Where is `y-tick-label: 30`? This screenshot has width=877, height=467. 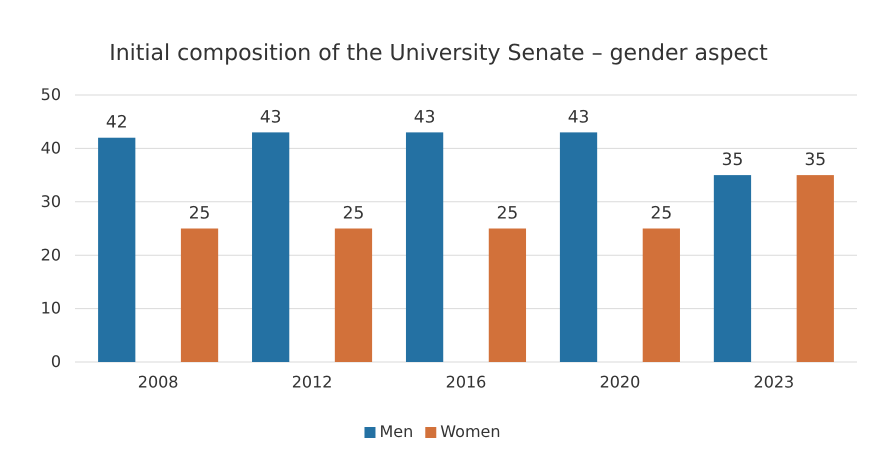 y-tick-label: 30 is located at coordinates (50, 201).